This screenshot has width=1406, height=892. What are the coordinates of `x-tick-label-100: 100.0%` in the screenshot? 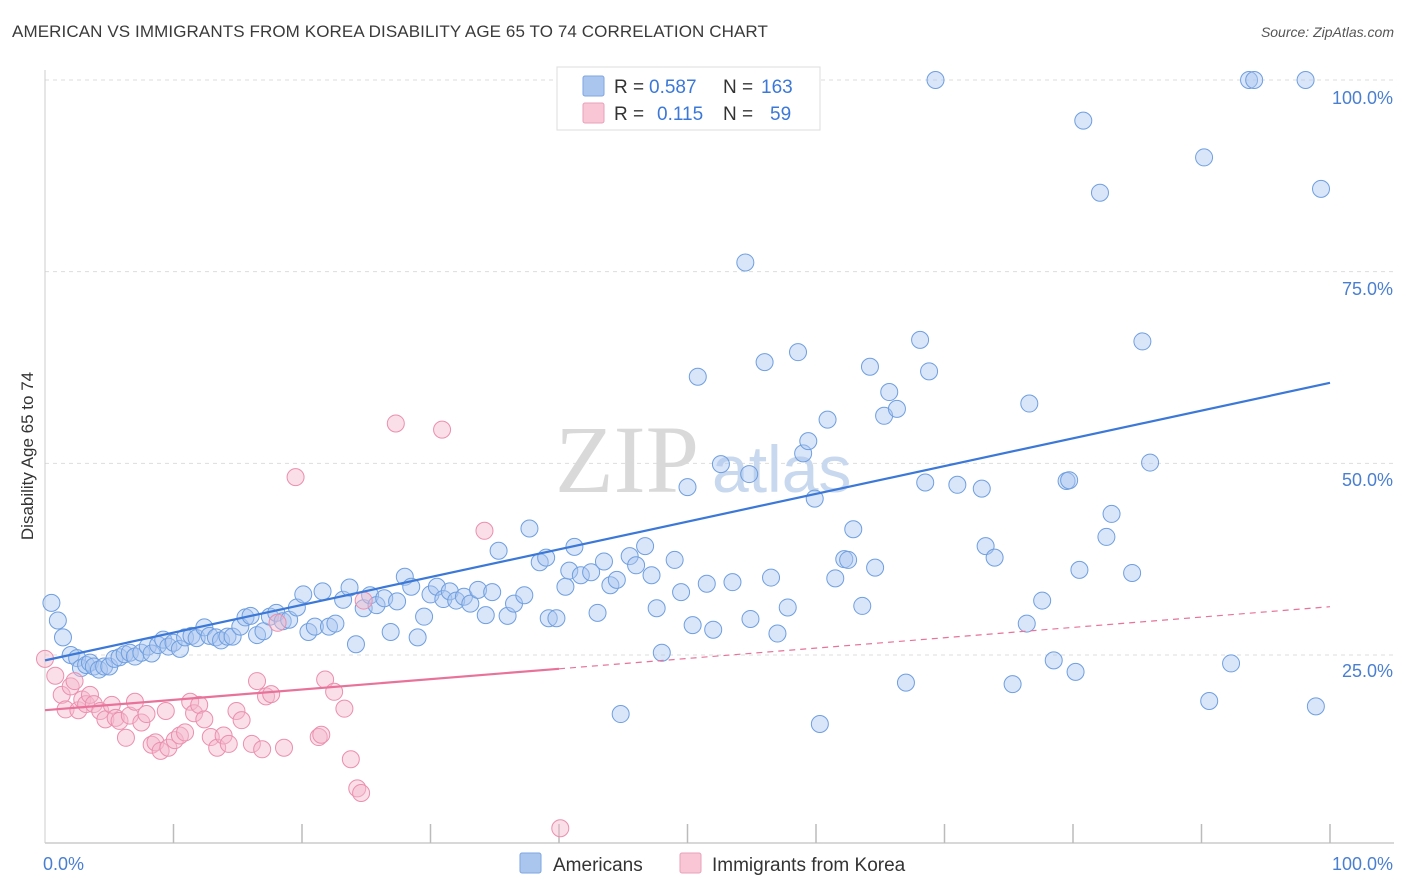 It's located at (1362, 864).